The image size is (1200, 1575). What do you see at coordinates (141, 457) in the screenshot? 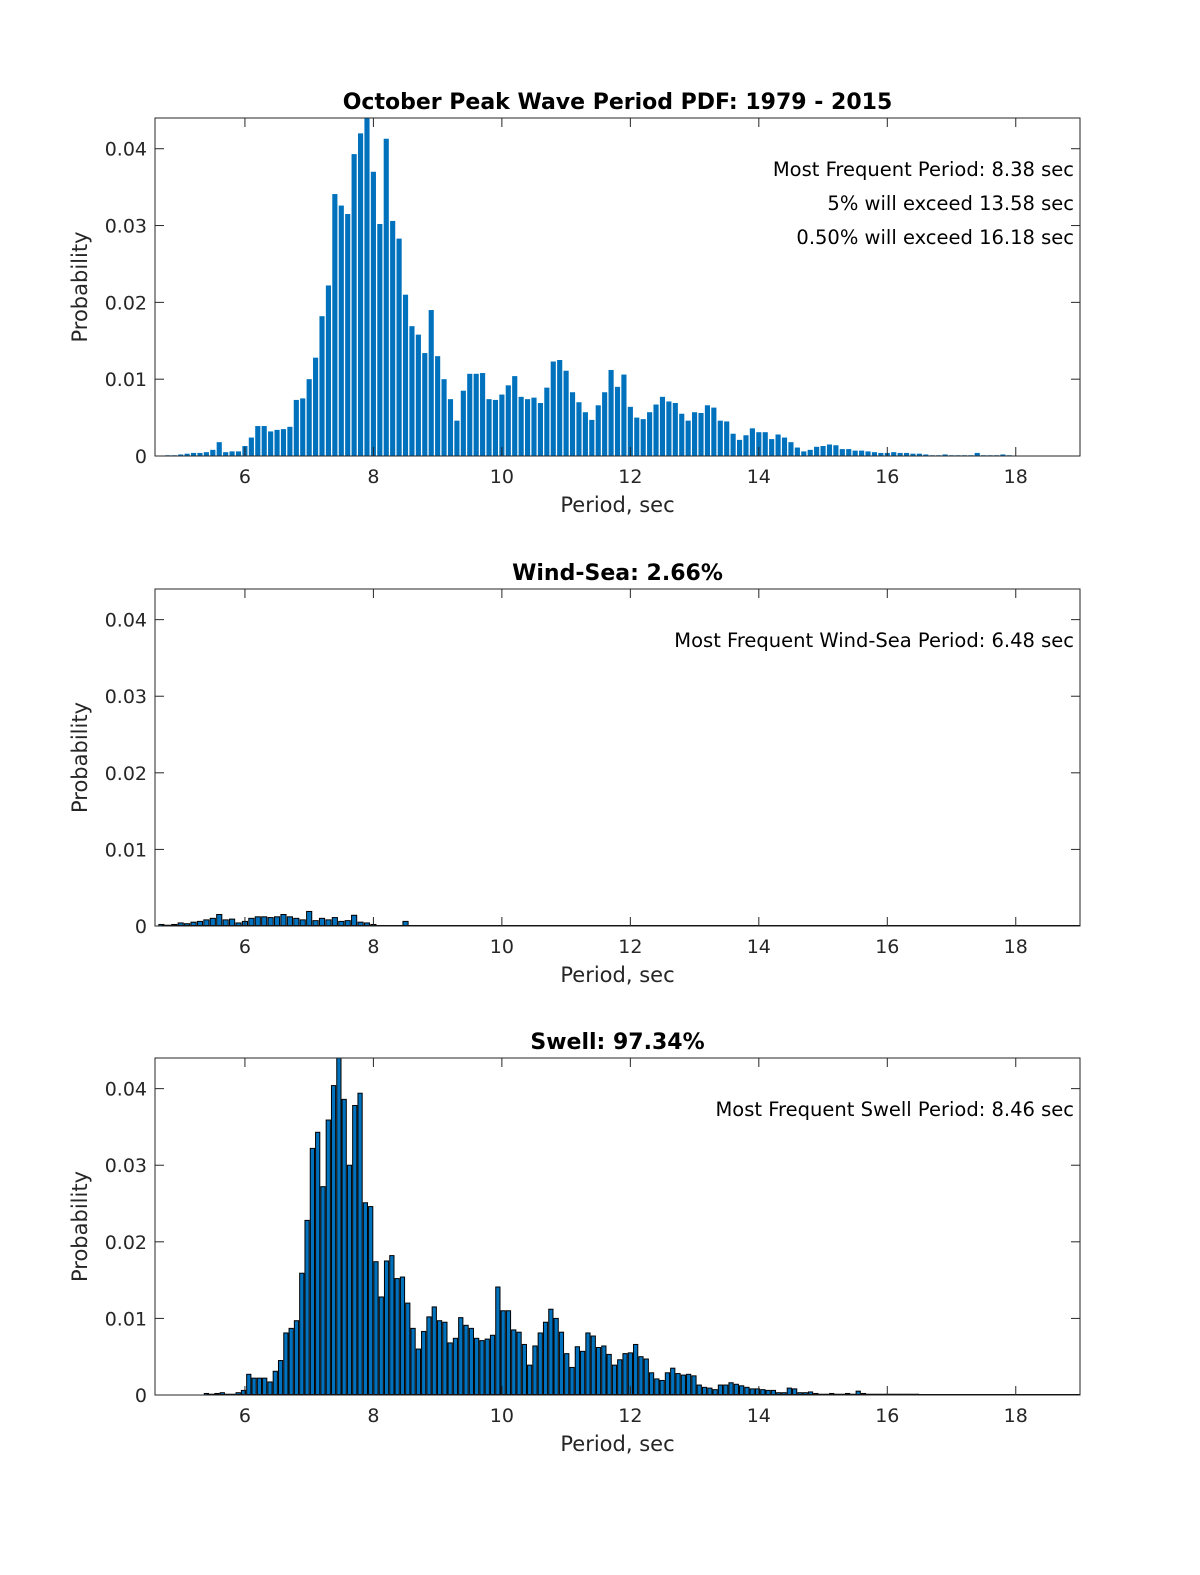
I see `y-tick-label: 0` at bounding box center [141, 457].